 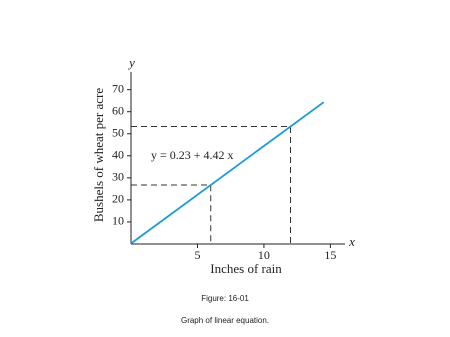 What do you see at coordinates (330, 255) in the screenshot?
I see `x-tick-label: 15` at bounding box center [330, 255].